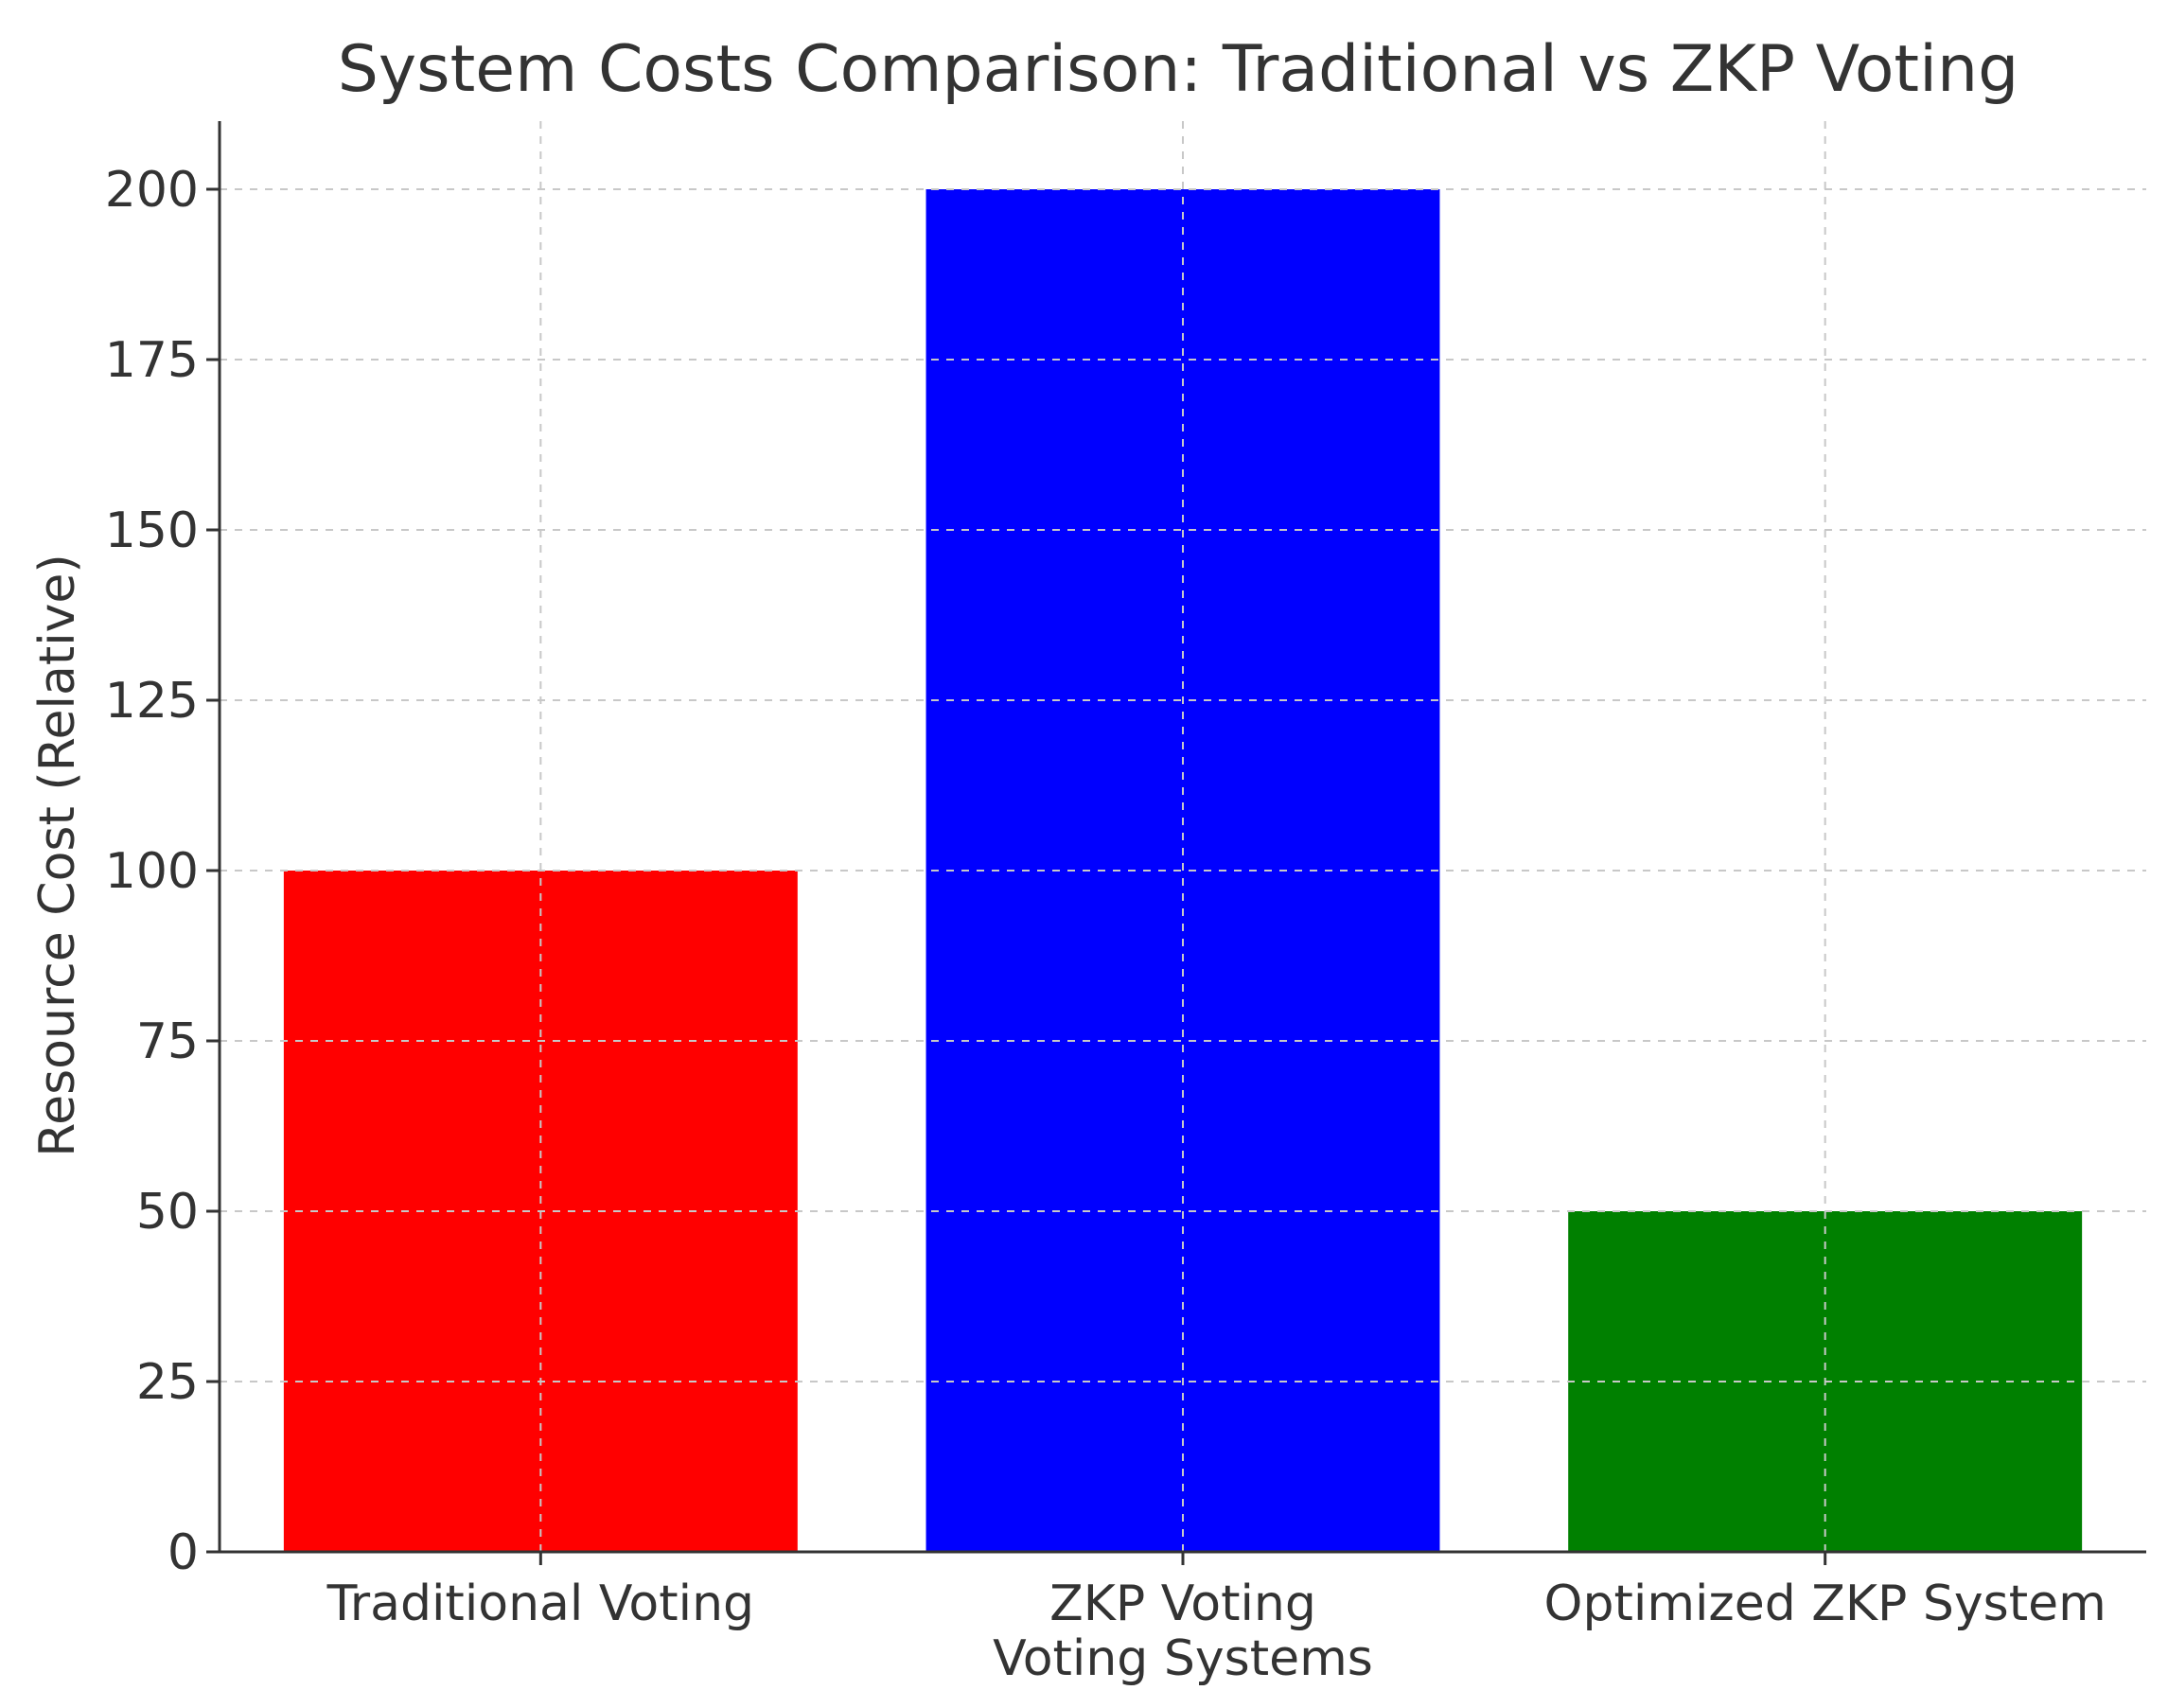 This screenshot has height=1708, width=2168. What do you see at coordinates (57, 855) in the screenshot?
I see `y-axis-label: Resource Cost (Relative)` at bounding box center [57, 855].